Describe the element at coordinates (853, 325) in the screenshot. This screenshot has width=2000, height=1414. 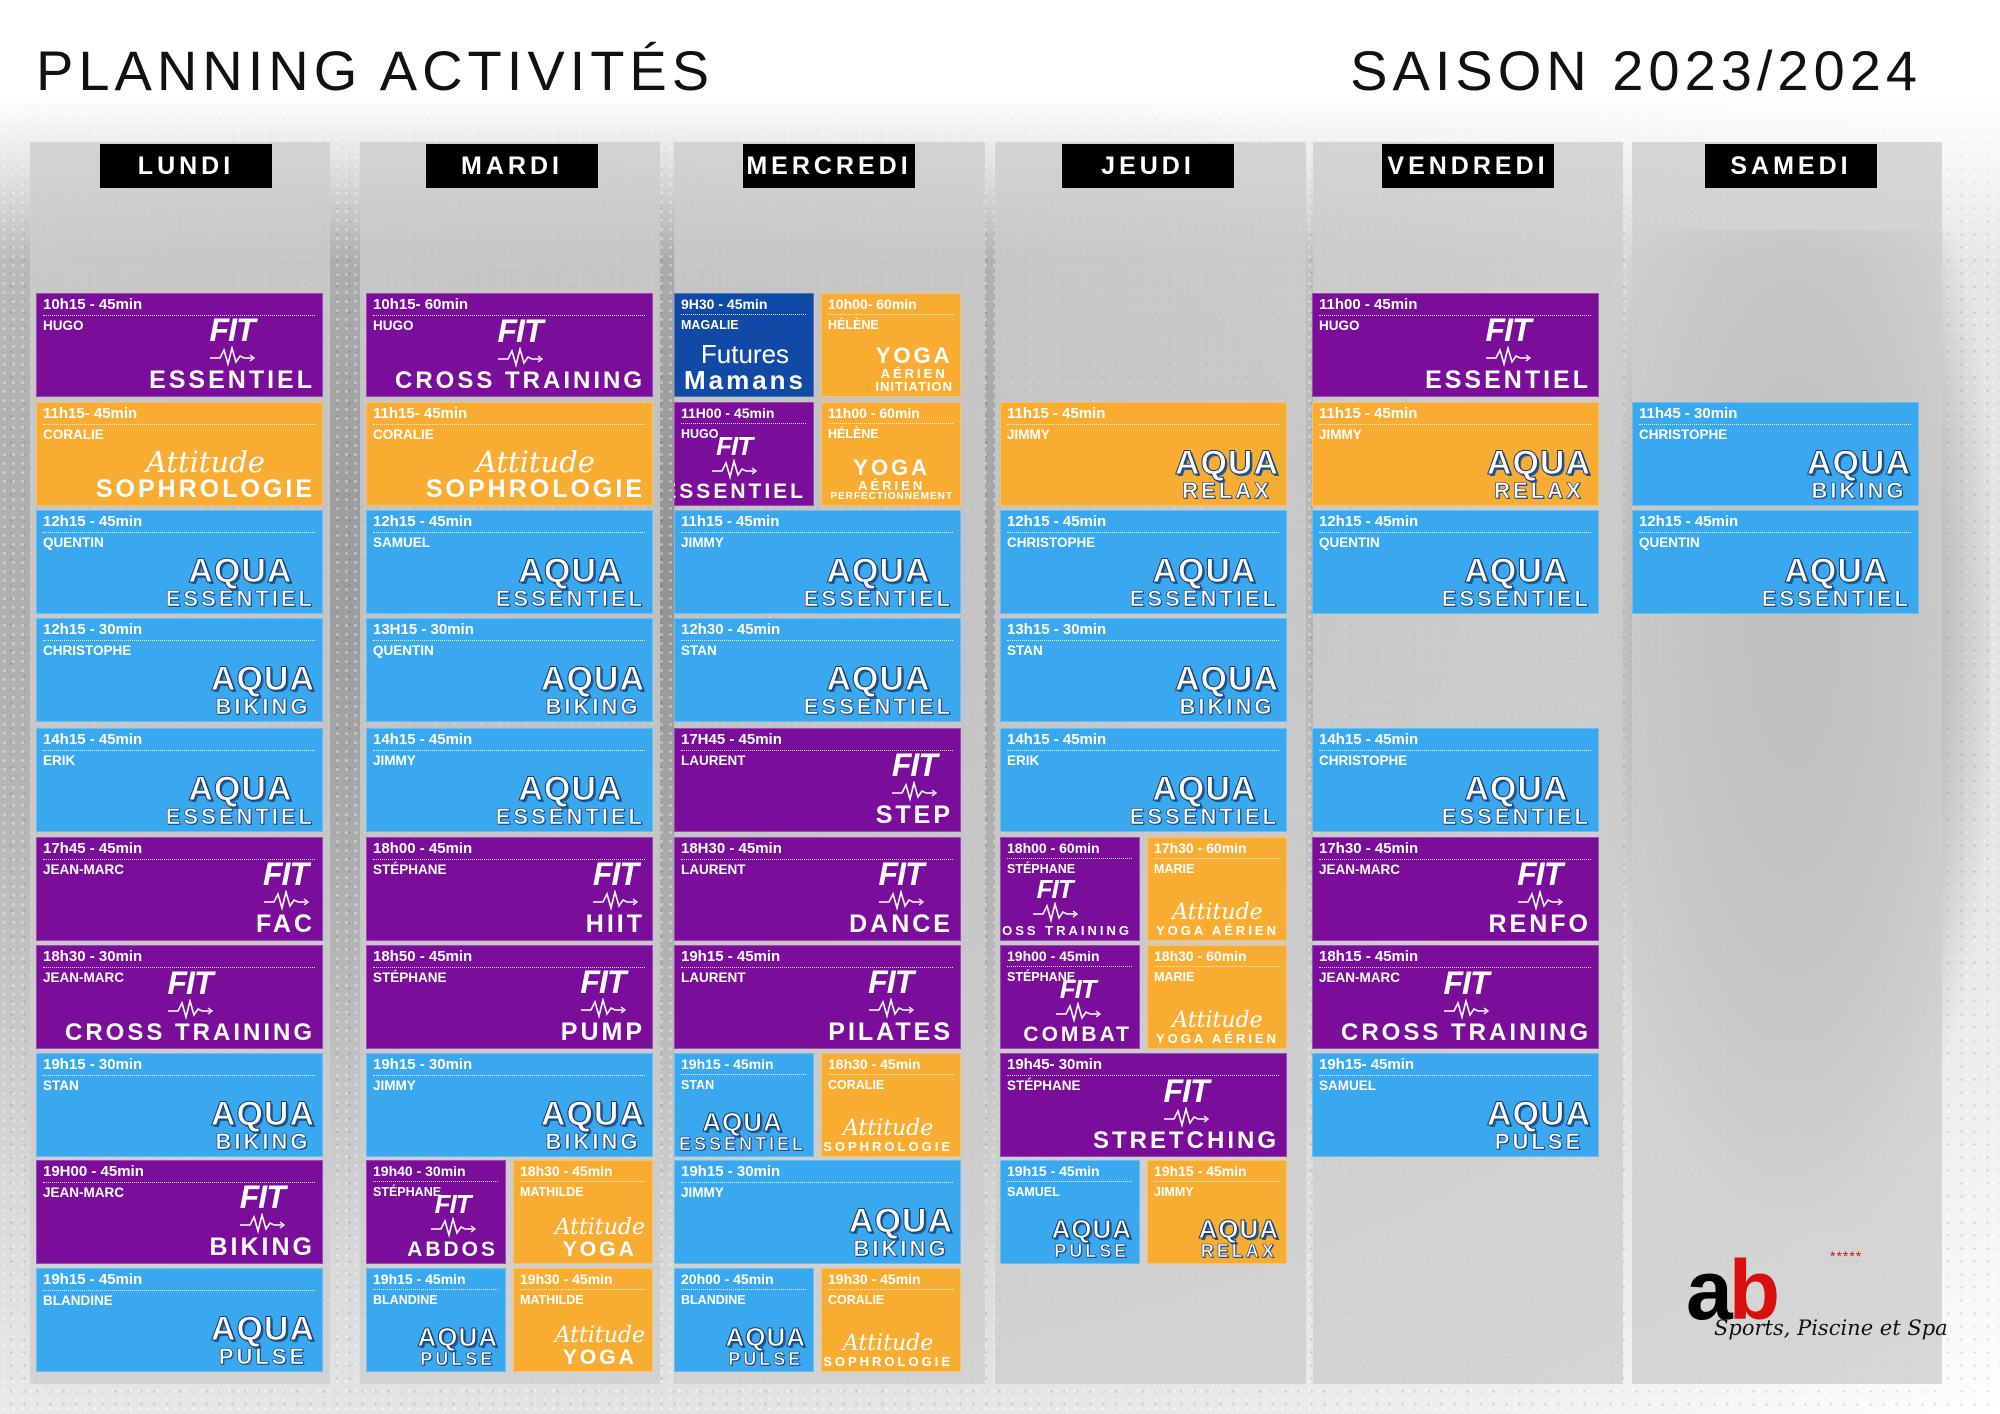
I see `session-coach: HÉLÈNE` at that location.